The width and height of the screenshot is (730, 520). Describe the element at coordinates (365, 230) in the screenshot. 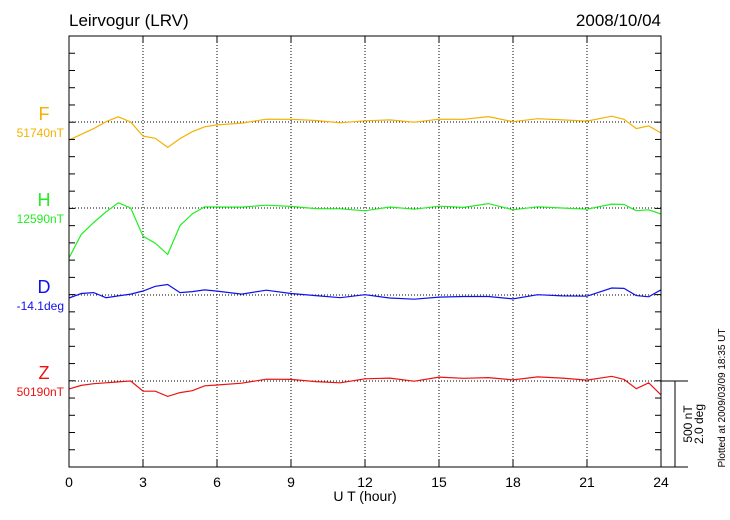

I see `series-line-h` at that location.